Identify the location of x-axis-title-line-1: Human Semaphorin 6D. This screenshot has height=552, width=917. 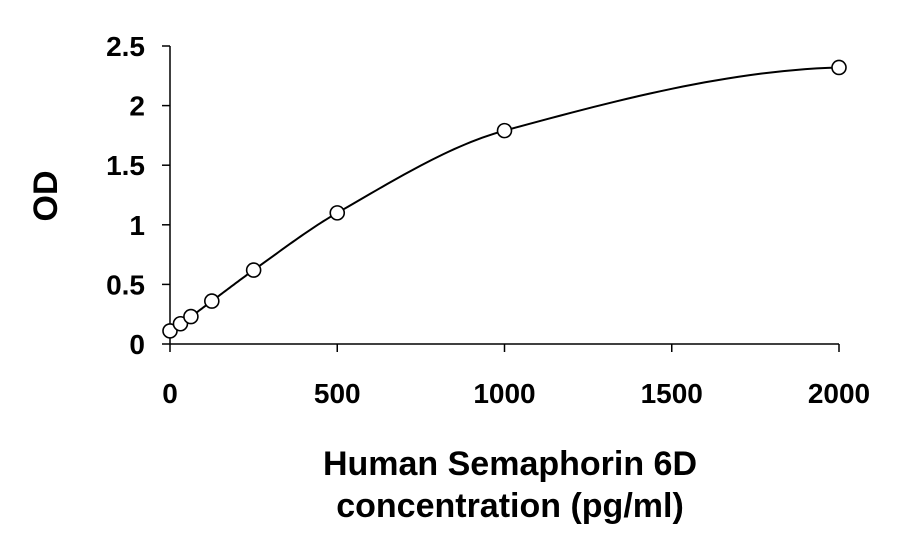
(510, 464).